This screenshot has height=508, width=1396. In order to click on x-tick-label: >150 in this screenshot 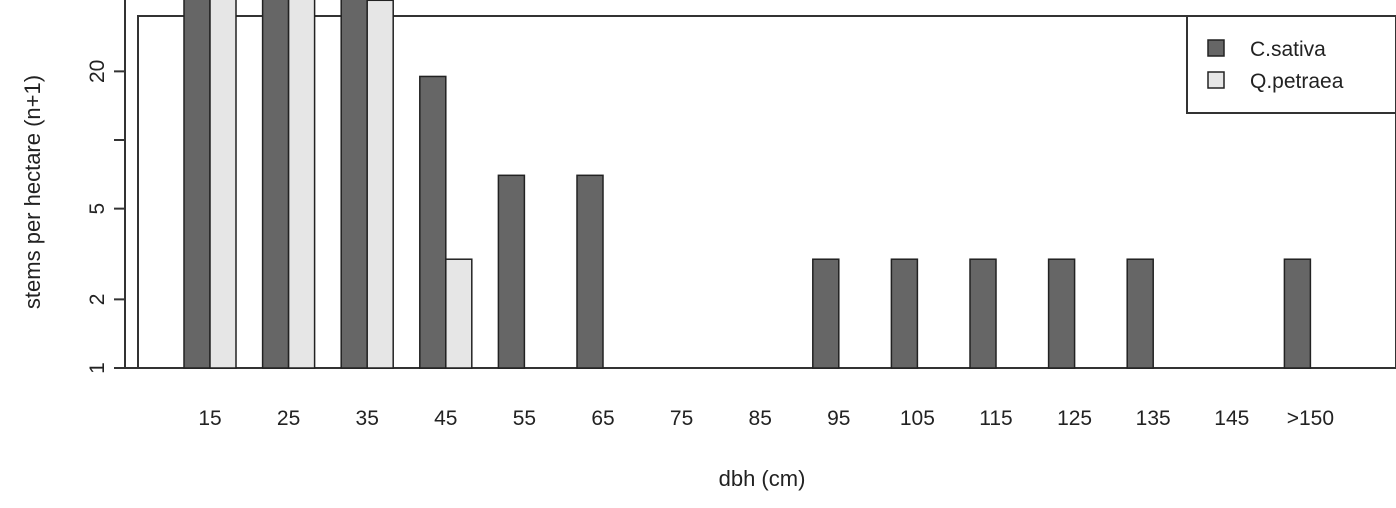, I will do `click(1310, 418)`.